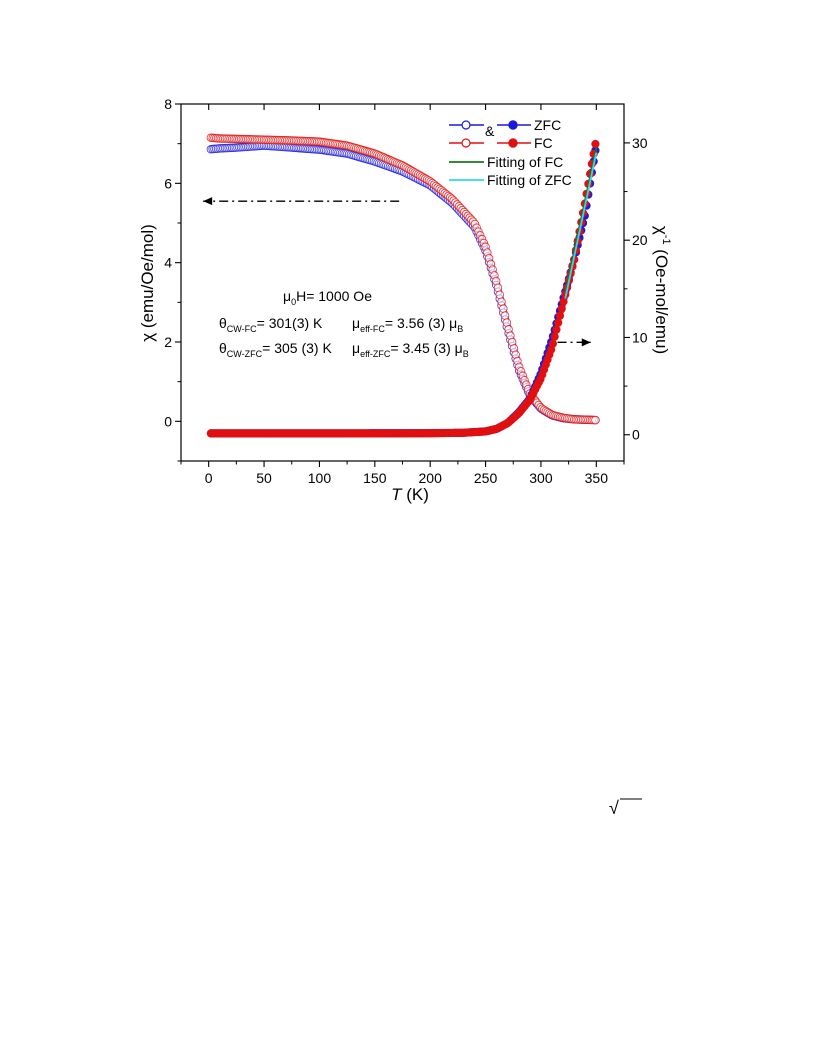  What do you see at coordinates (525, 162) in the screenshot?
I see `legend-label-fit-fc: Fitting of FC` at bounding box center [525, 162].